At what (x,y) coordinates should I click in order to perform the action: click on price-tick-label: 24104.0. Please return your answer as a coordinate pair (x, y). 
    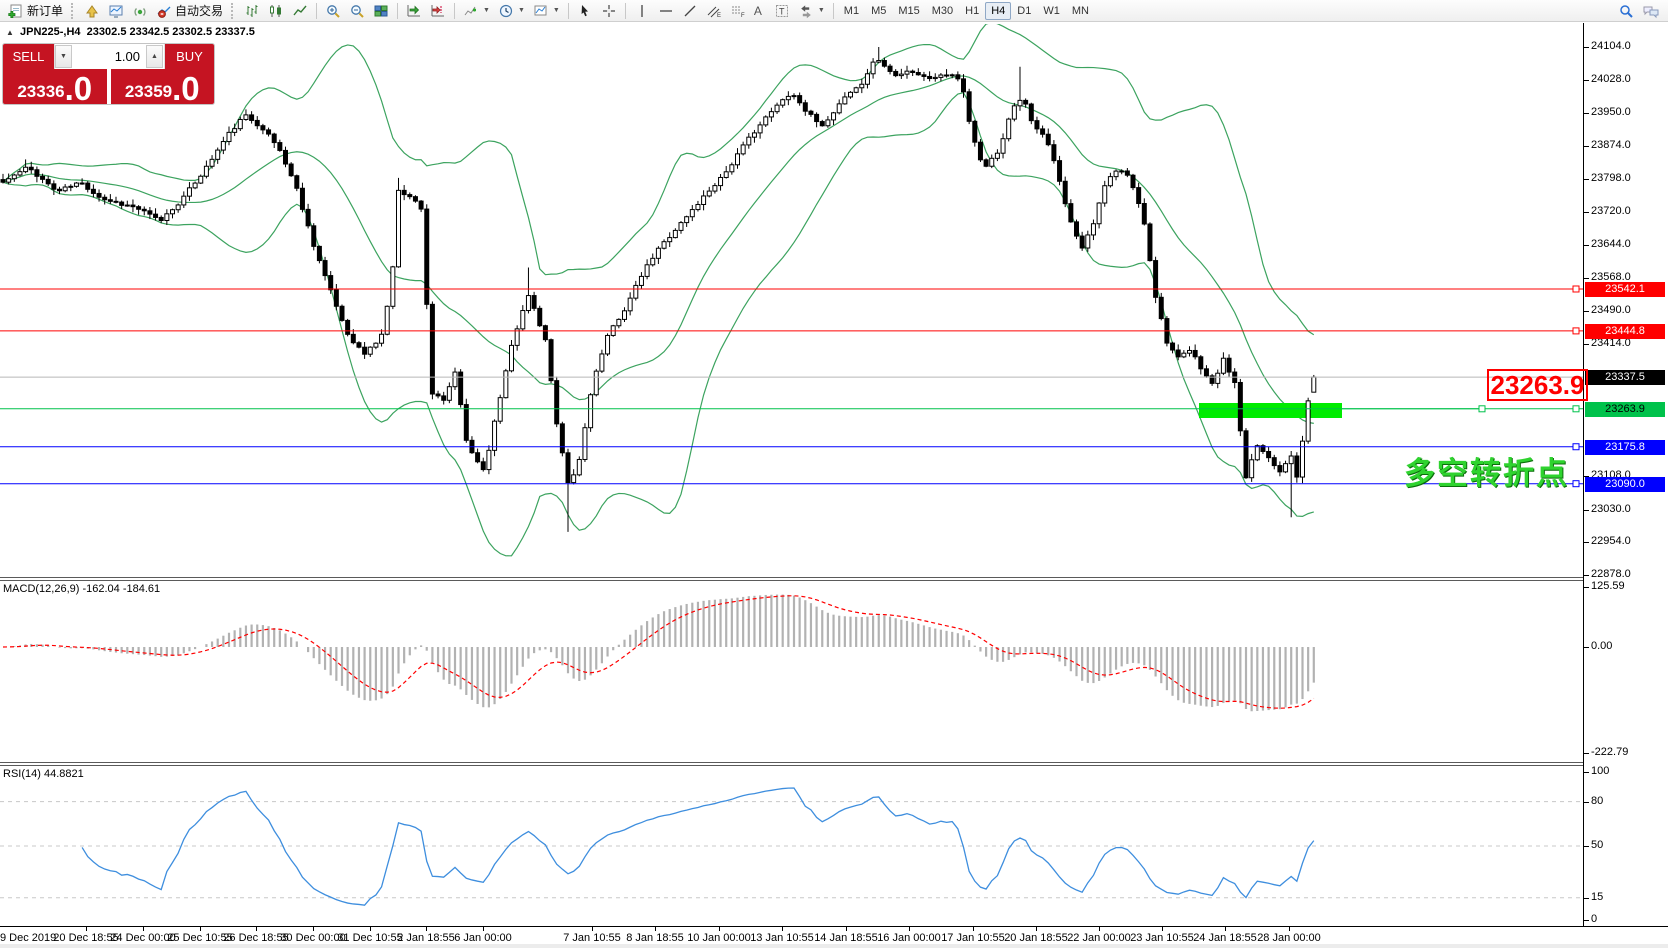
    Looking at the image, I should click on (1611, 46).